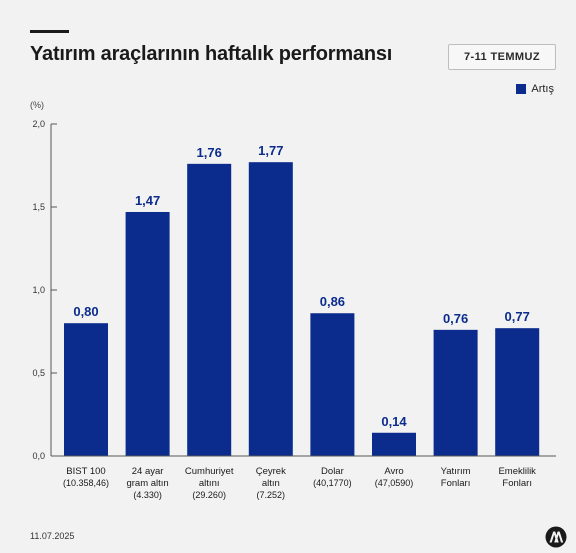  I want to click on x-category-label: 24 ayar, so click(148, 471).